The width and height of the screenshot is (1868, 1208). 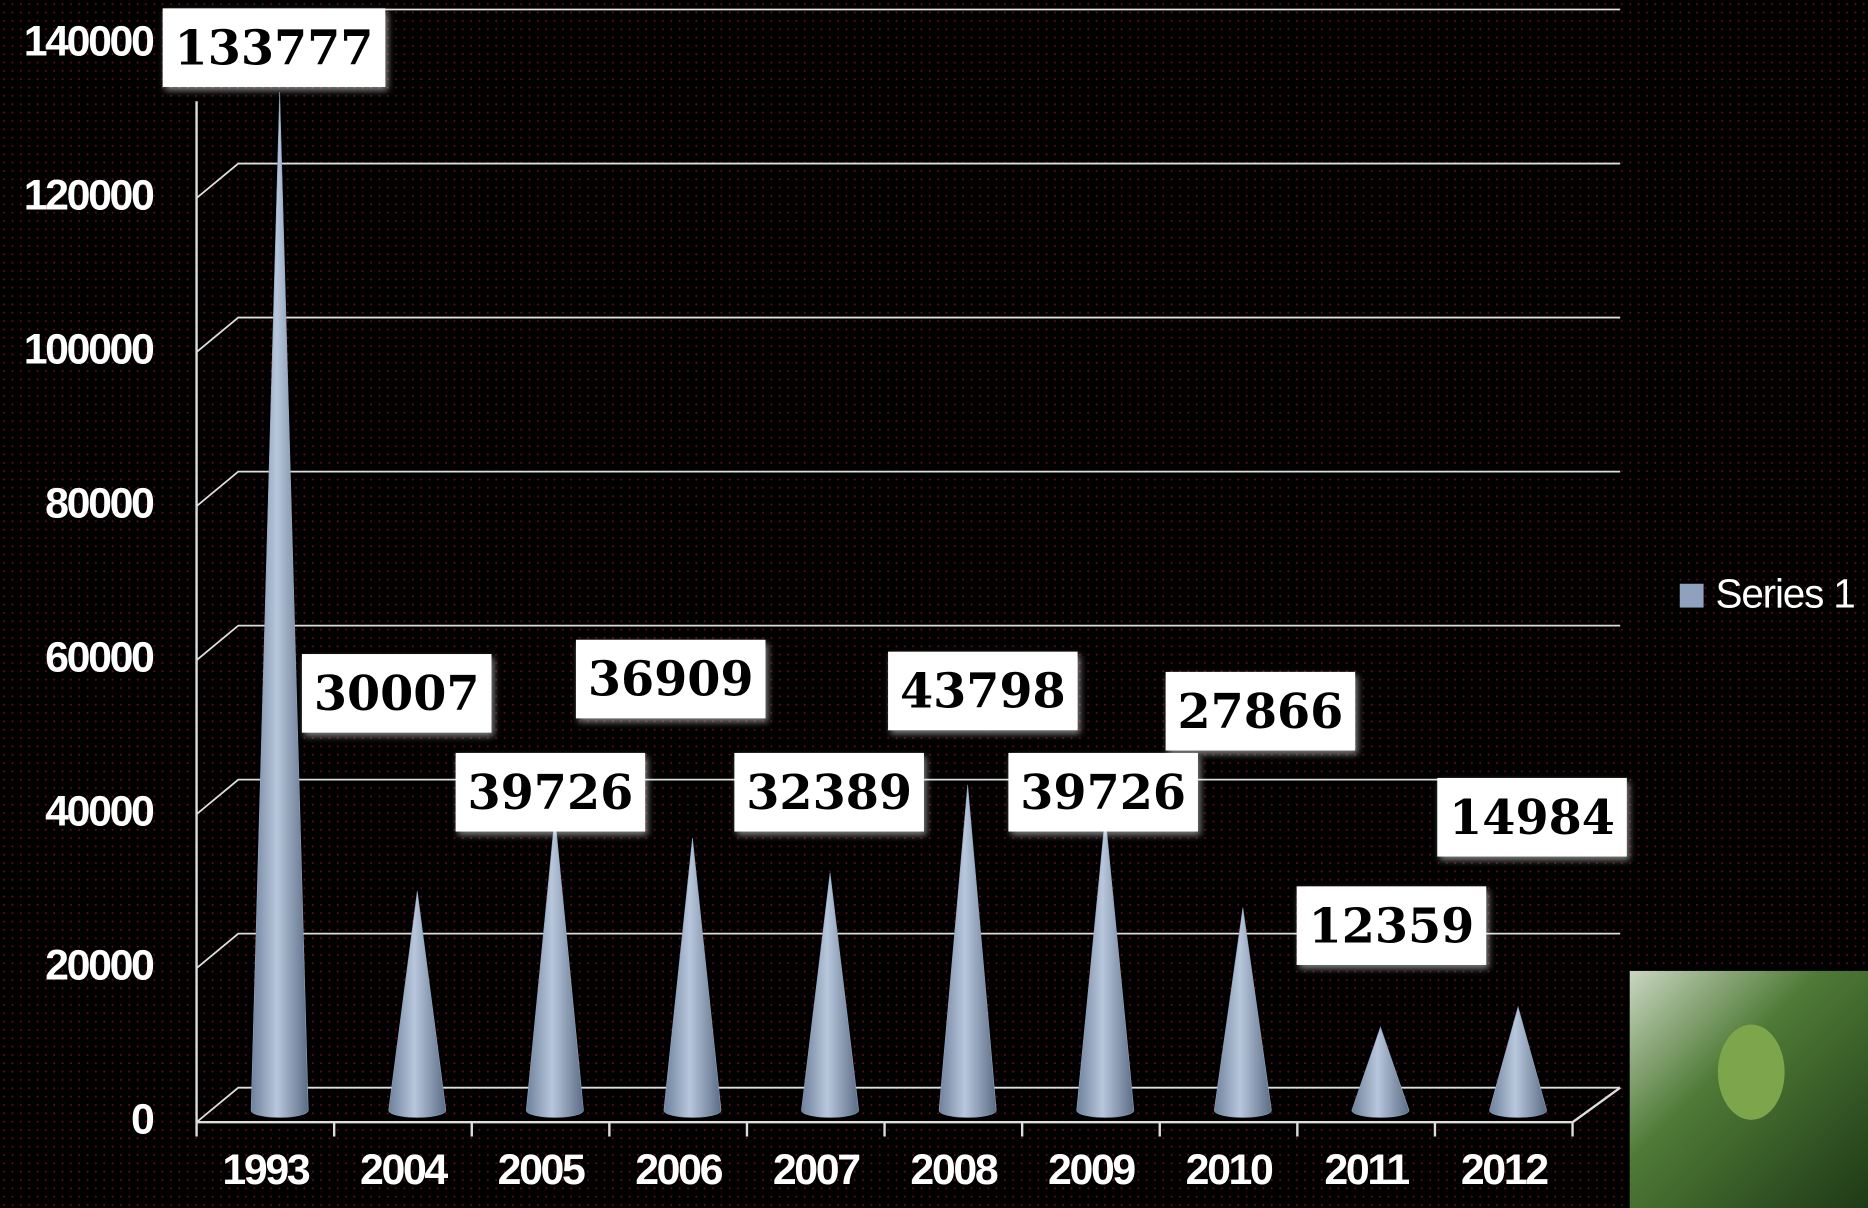 I want to click on data-label: 30007, so click(x=396, y=693).